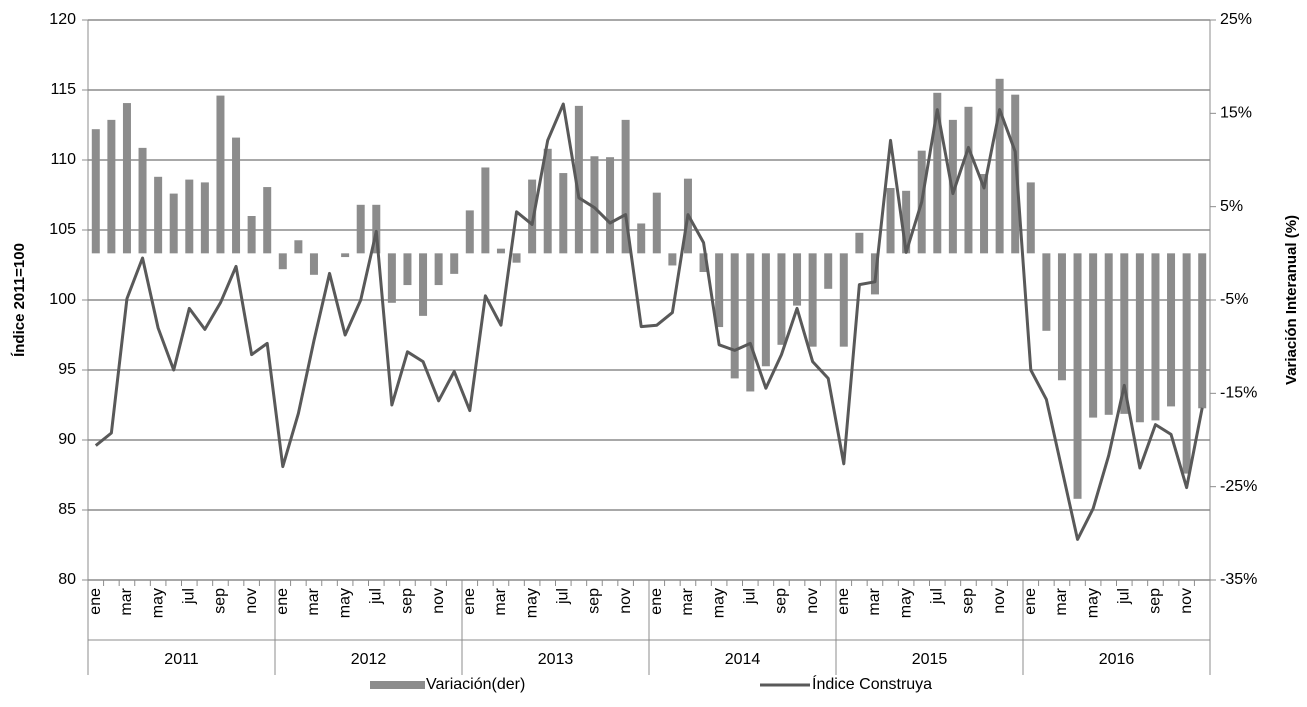 This screenshot has height=707, width=1307. Describe the element at coordinates (1291, 300) in the screenshot. I see `y2-axis-title: Variación Interanual (%)` at that location.